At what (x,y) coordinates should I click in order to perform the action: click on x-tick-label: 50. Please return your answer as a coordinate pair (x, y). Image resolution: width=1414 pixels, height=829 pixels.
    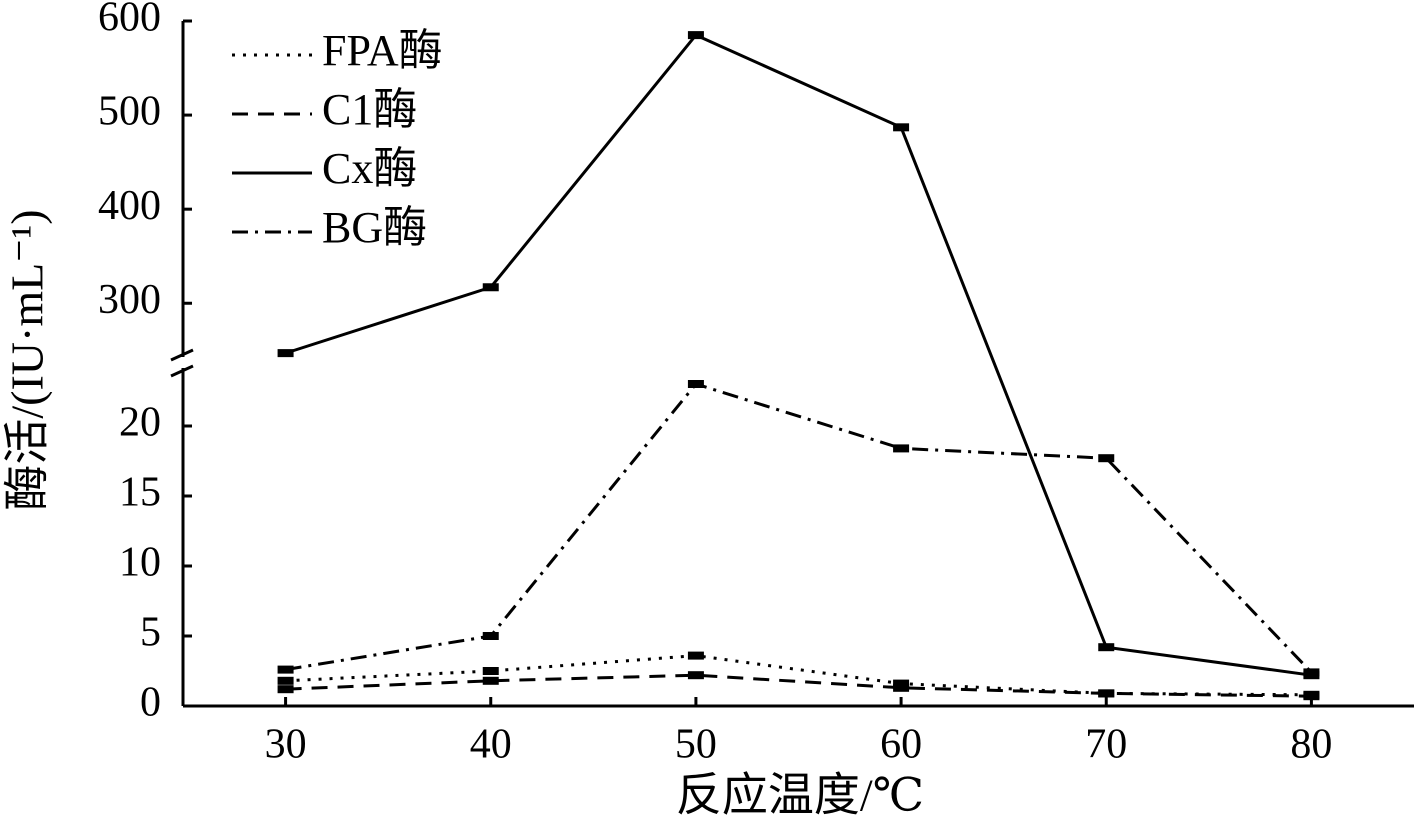
    Looking at the image, I should click on (696, 745).